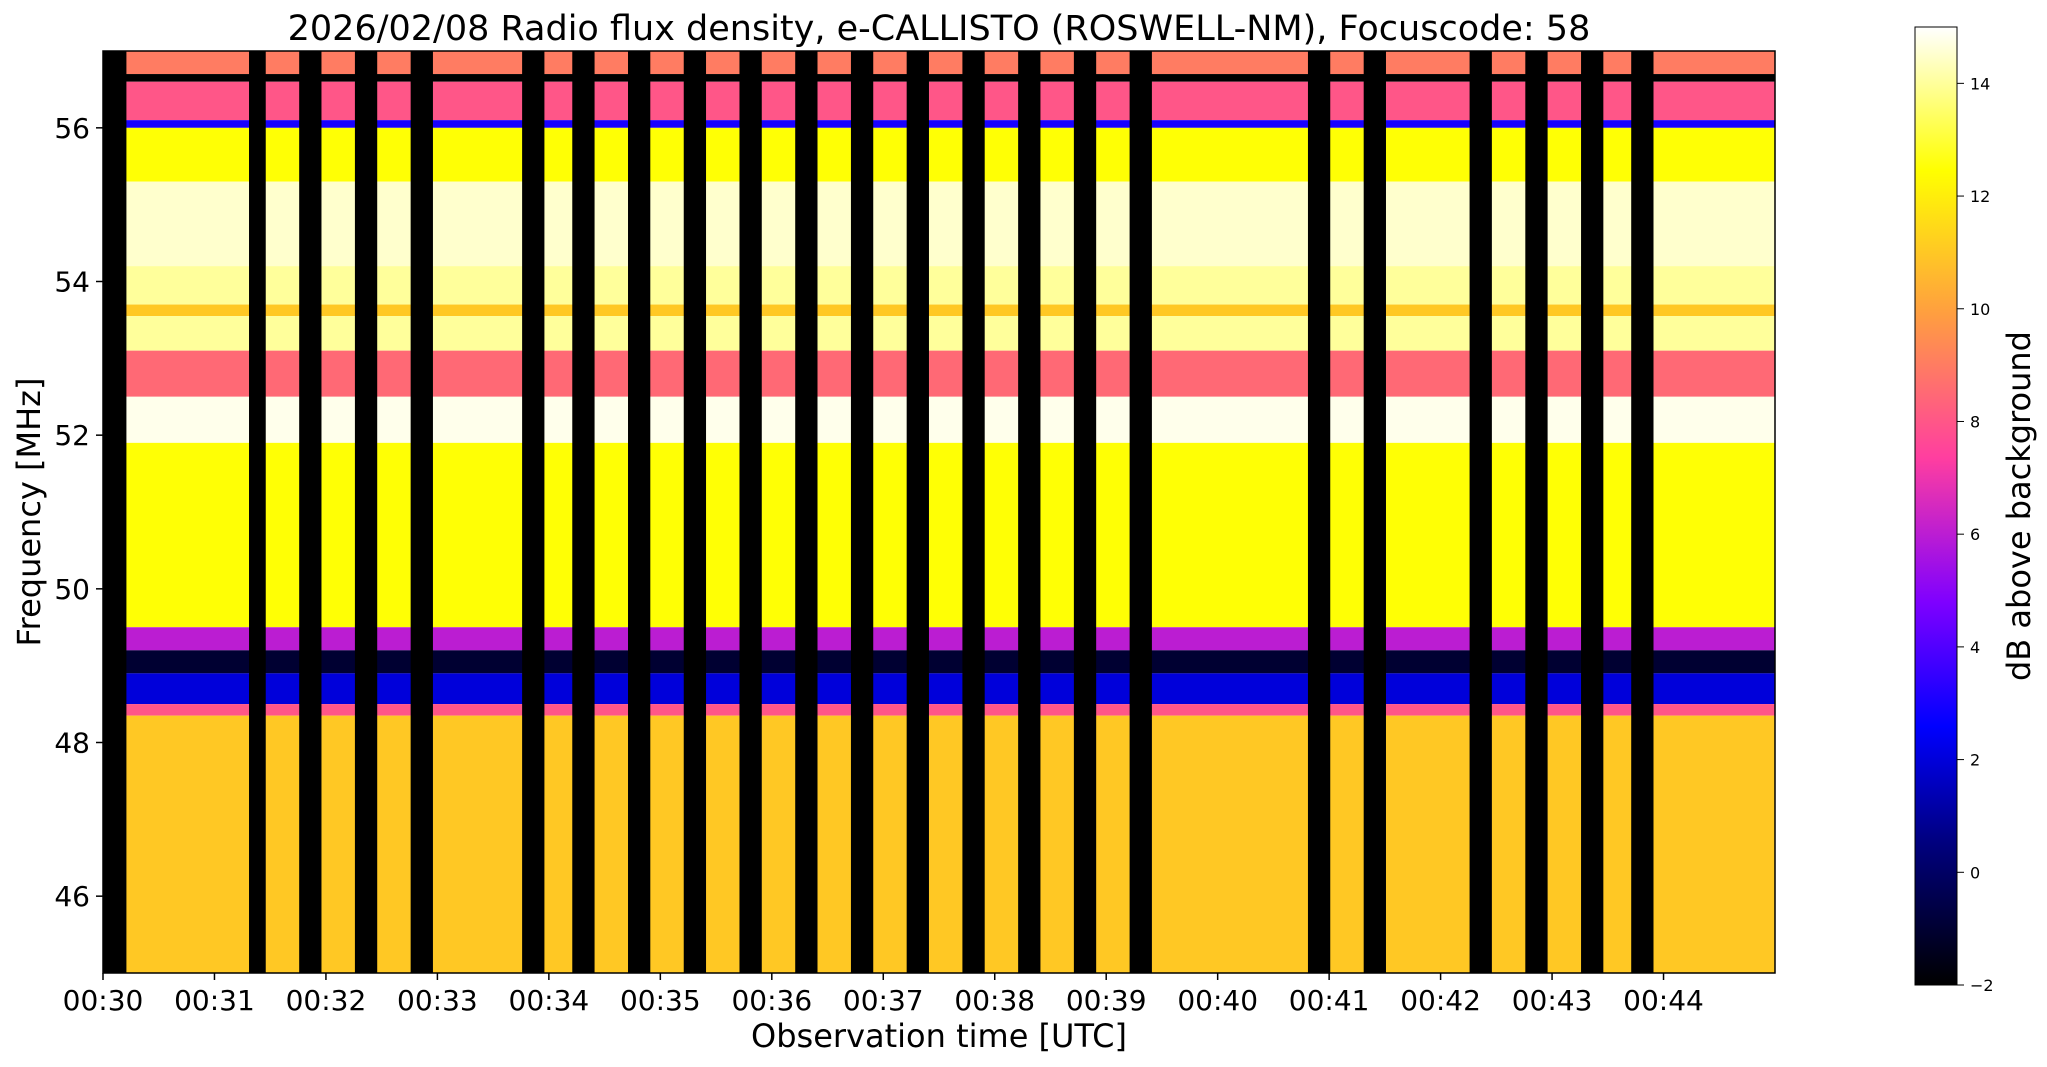  What do you see at coordinates (1329, 1000) in the screenshot?
I see `x-tick-label: 00:41` at bounding box center [1329, 1000].